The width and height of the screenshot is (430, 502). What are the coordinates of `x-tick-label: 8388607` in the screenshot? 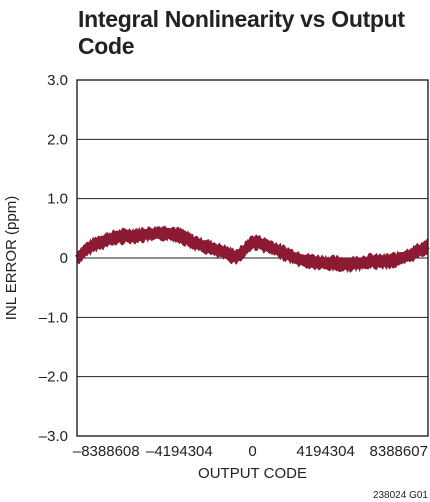 It's located at (399, 451).